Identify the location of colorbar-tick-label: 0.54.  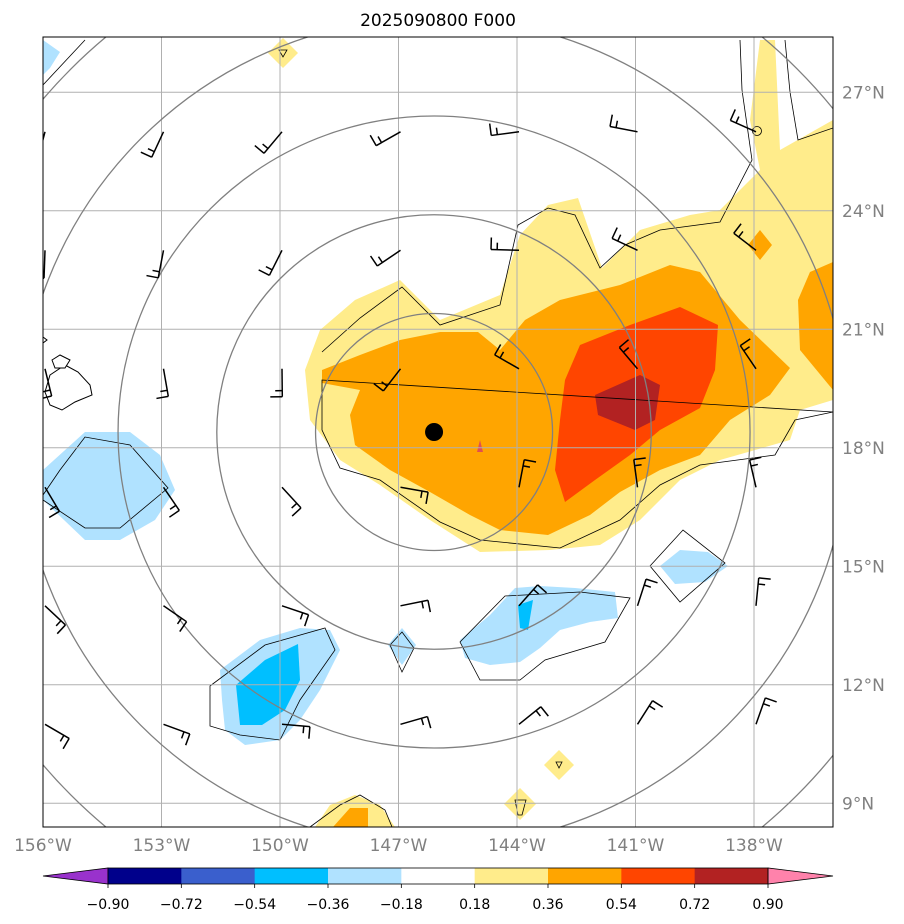
(621, 905).